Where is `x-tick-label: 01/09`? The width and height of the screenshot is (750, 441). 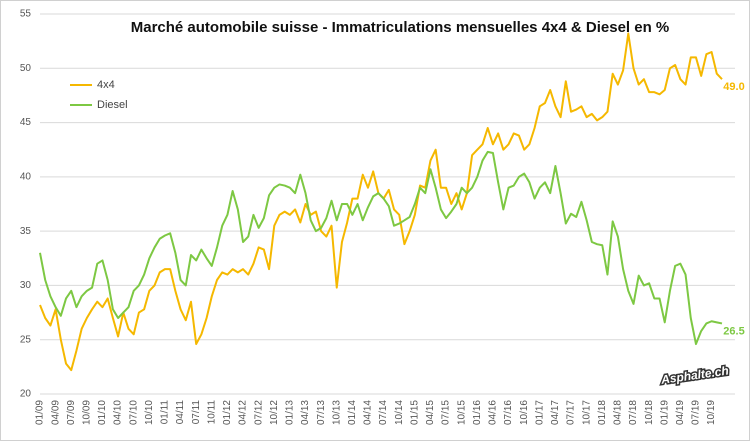 x-tick-label: 01/09 is located at coordinates (40, 412).